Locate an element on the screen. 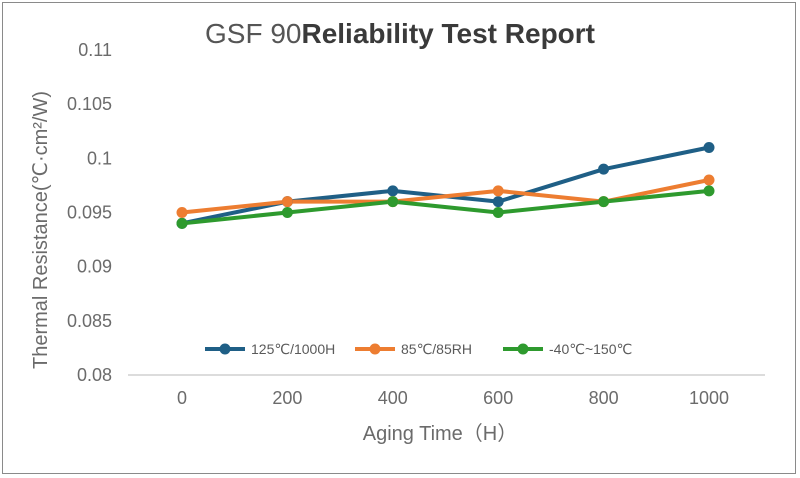  y-tick-label: 0.11 is located at coordinates (95, 50).